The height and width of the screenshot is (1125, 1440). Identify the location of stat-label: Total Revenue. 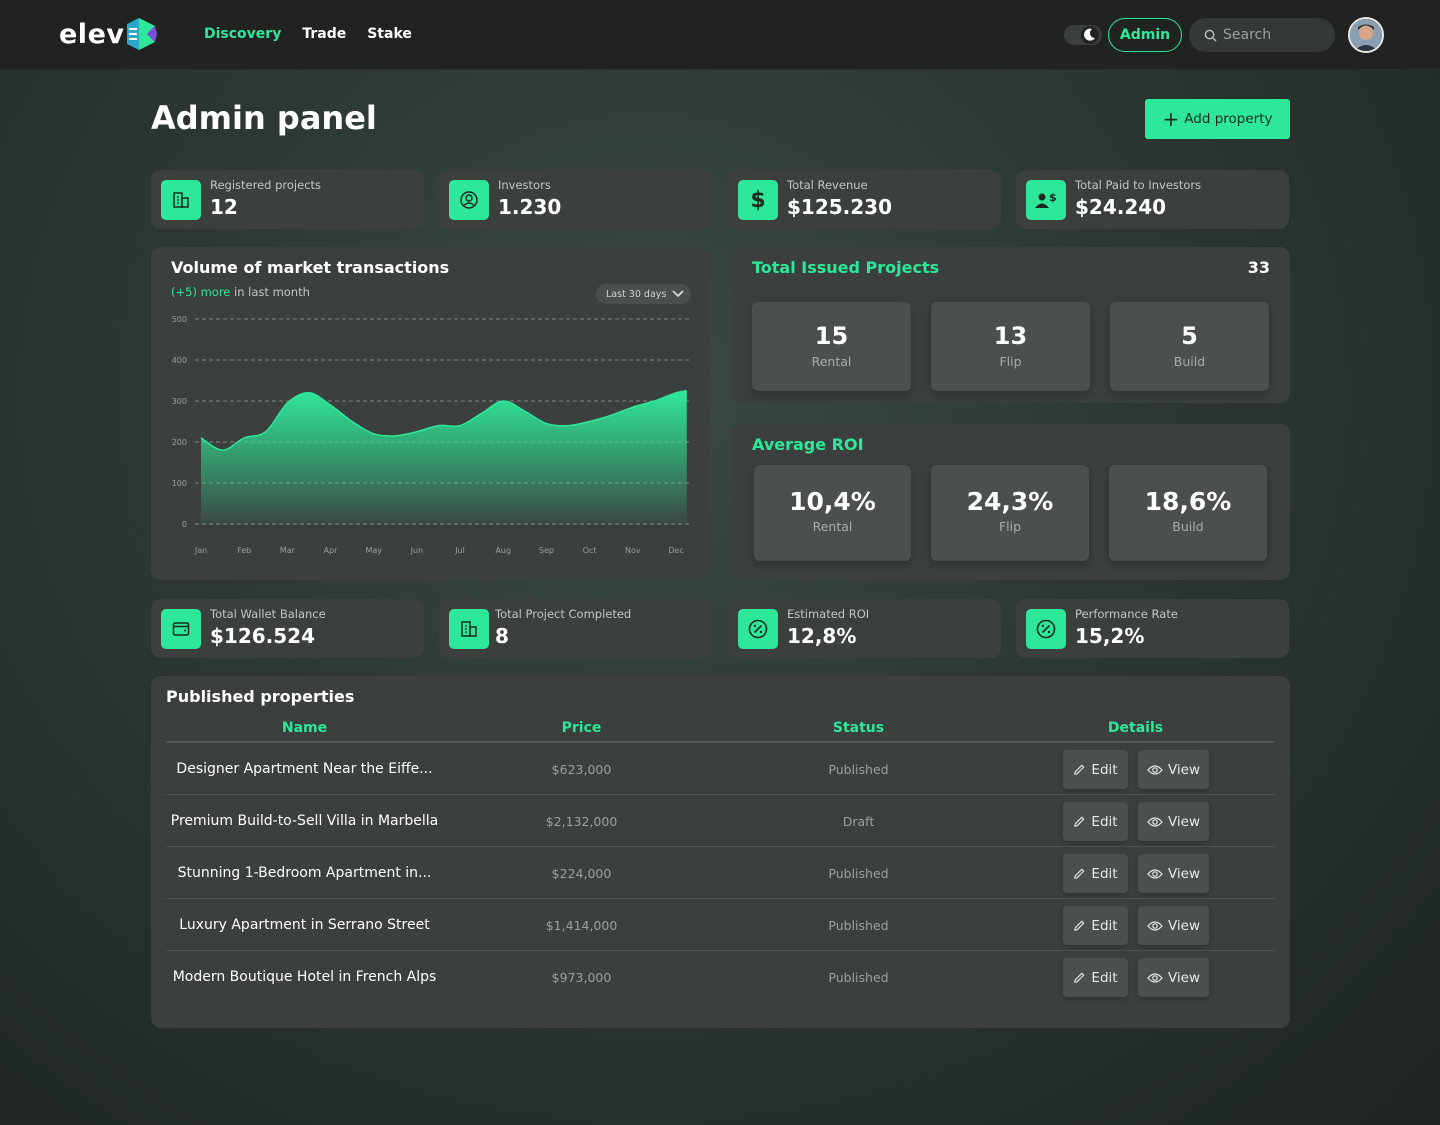
(827, 185).